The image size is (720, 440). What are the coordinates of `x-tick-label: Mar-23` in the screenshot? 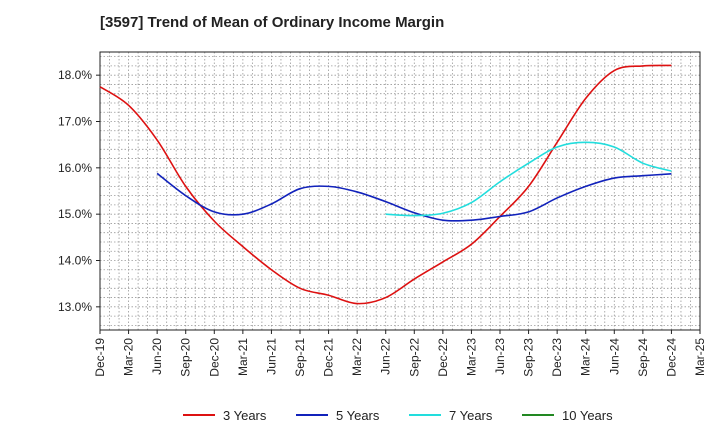 It's located at (471, 357).